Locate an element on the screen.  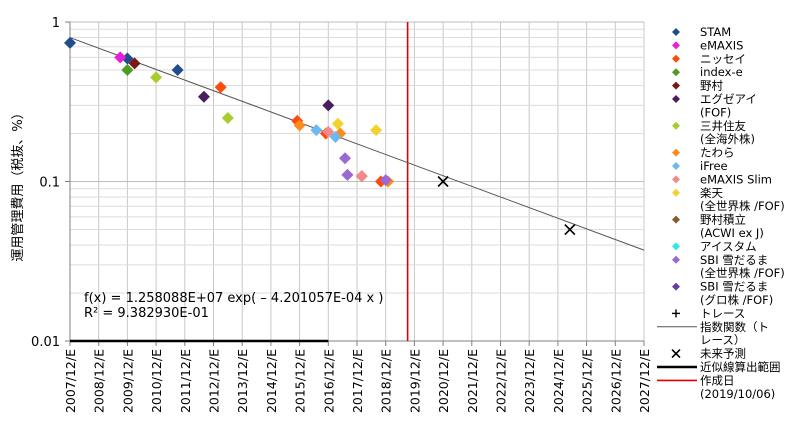
x-tick-label: 2020/12/E is located at coordinates (443, 381).